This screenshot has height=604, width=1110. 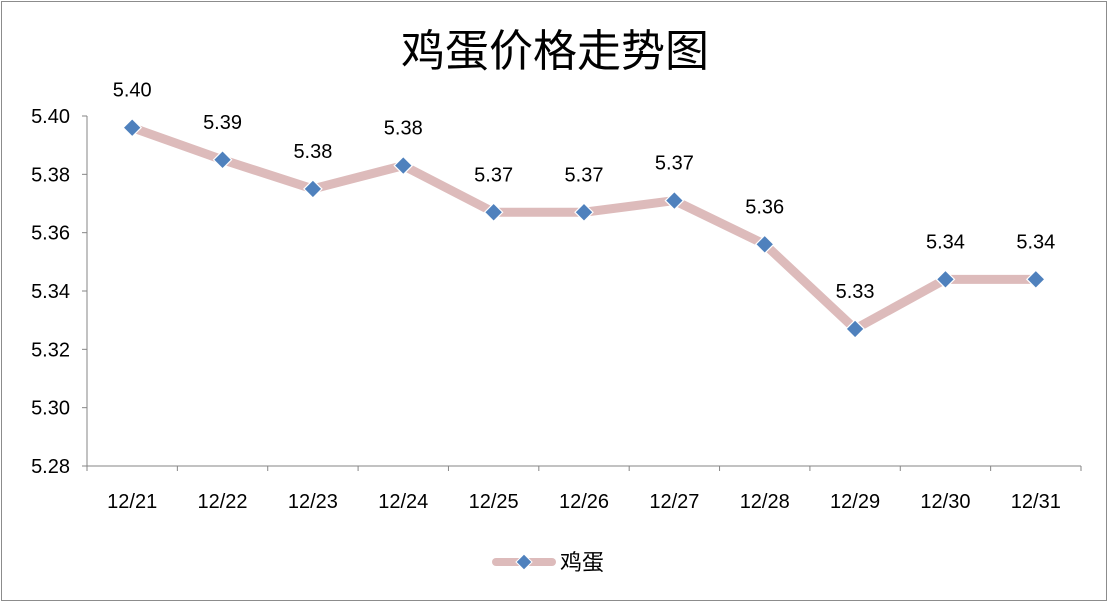 What do you see at coordinates (50, 234) in the screenshot?
I see `y-tick-label: 5.36` at bounding box center [50, 234].